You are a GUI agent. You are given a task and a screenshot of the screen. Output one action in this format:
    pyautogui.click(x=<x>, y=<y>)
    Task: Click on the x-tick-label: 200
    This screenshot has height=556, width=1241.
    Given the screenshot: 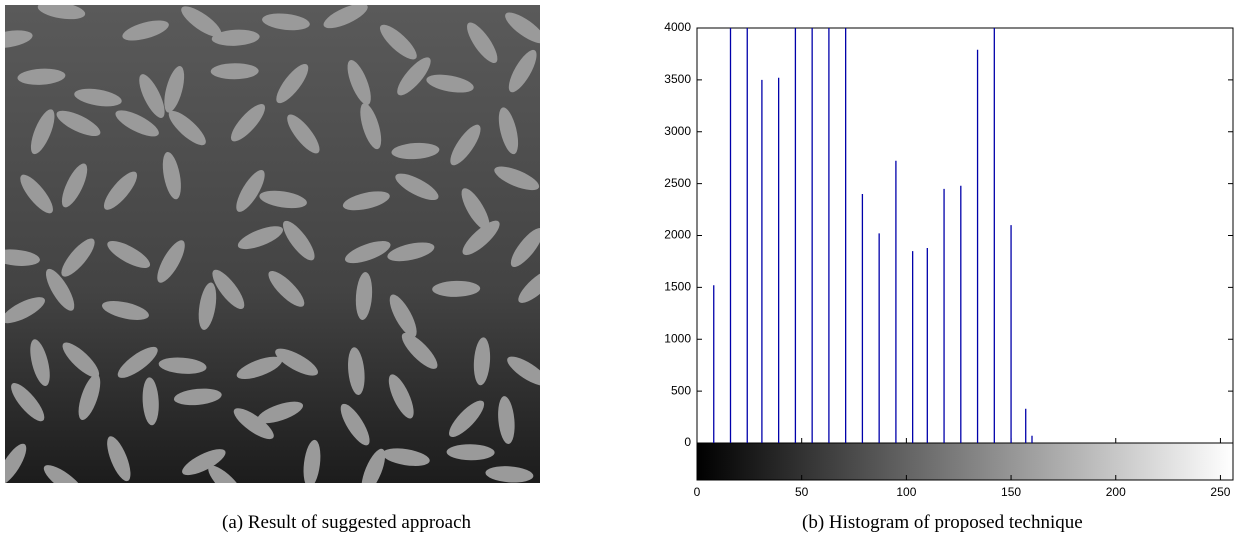 What is the action you would take?
    pyautogui.click(x=1116, y=492)
    